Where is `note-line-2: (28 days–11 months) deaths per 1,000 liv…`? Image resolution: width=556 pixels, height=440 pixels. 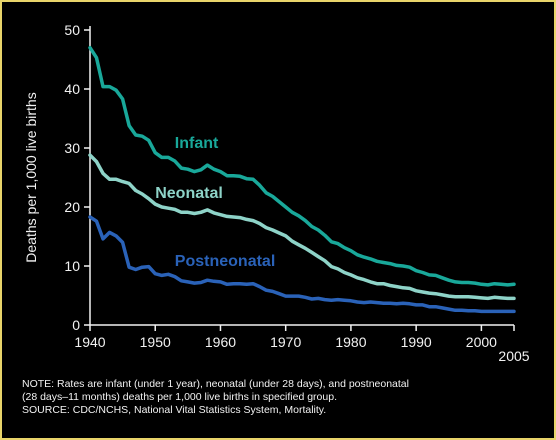
note-line-2: (28 days–11 months) deaths per 1,000 liv… is located at coordinates (179, 397).